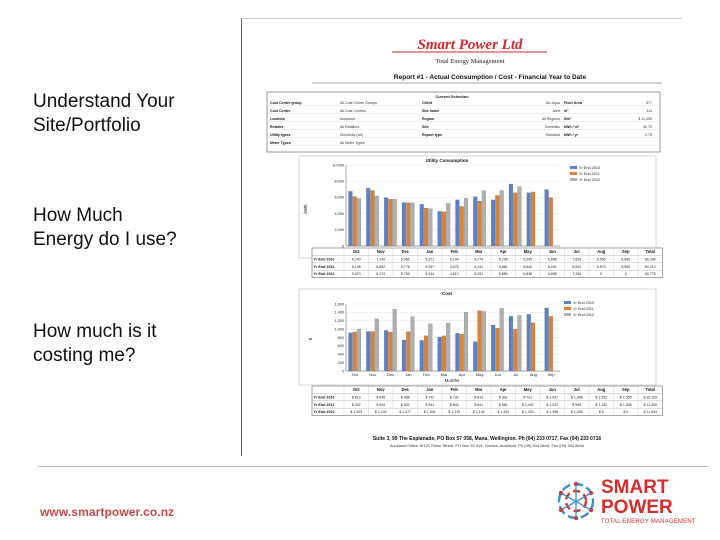 Image resolution: width=720 pixels, height=540 pixels. Describe the element at coordinates (428, 119) in the screenshot. I see `selection-cell: Region` at that location.